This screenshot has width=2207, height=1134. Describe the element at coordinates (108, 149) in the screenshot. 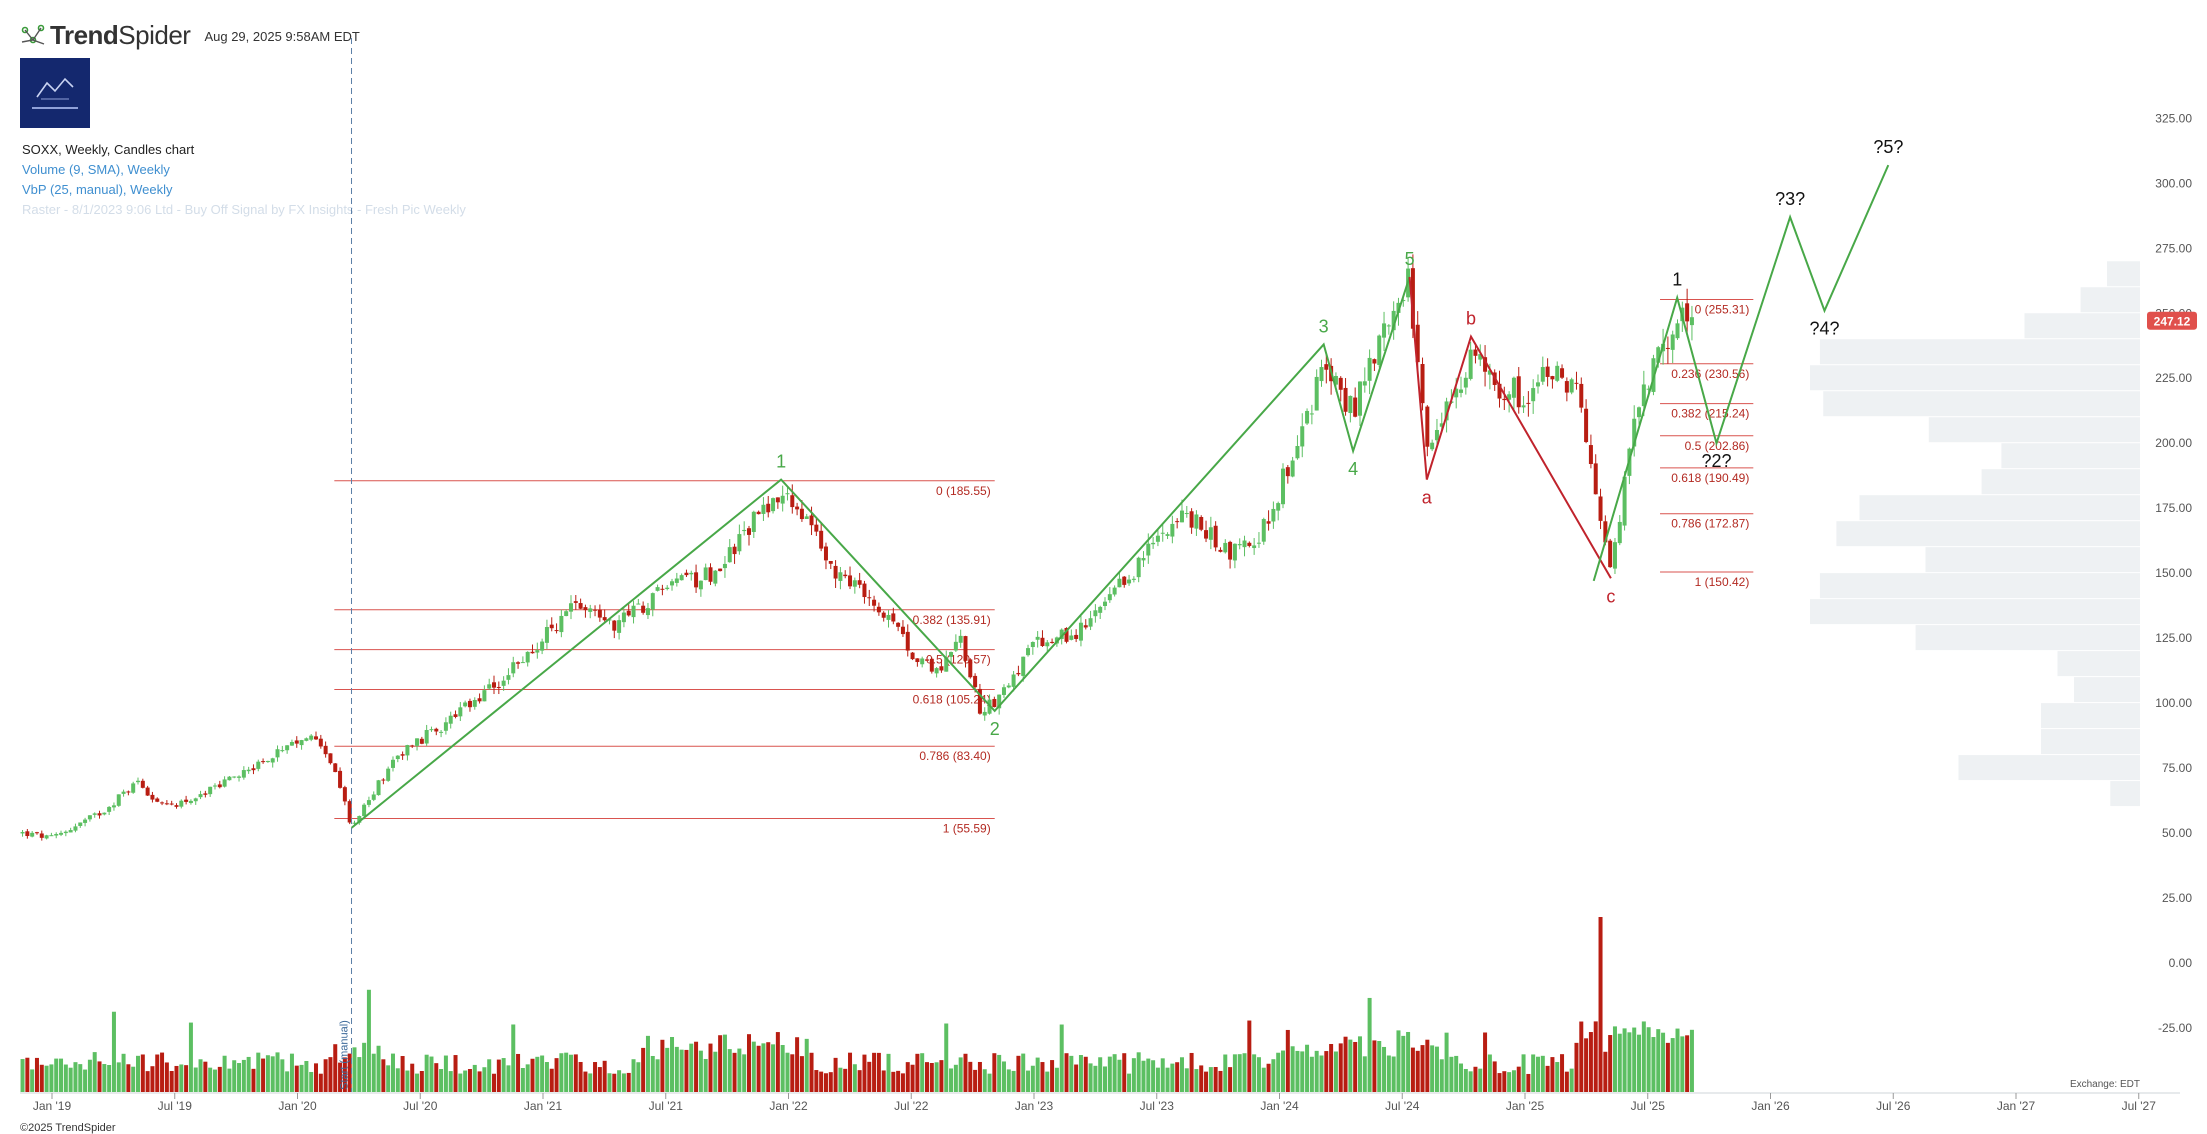

I see `legend-main-series: SOXX, Weekly, Candles chart` at that location.